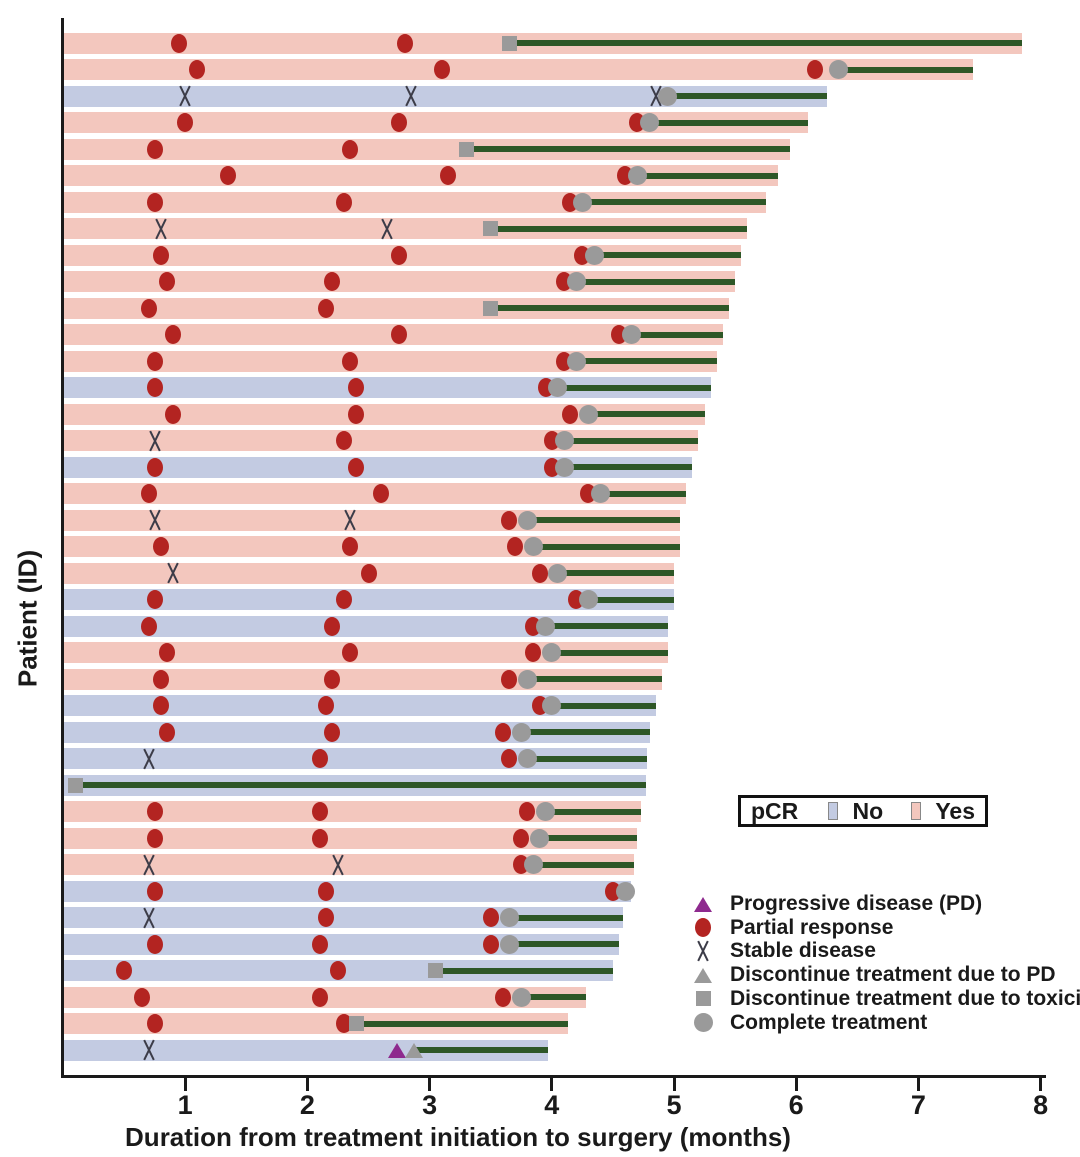 Image resolution: width=1080 pixels, height=1157 pixels. I want to click on progressive-disease-marker, so click(703, 904).